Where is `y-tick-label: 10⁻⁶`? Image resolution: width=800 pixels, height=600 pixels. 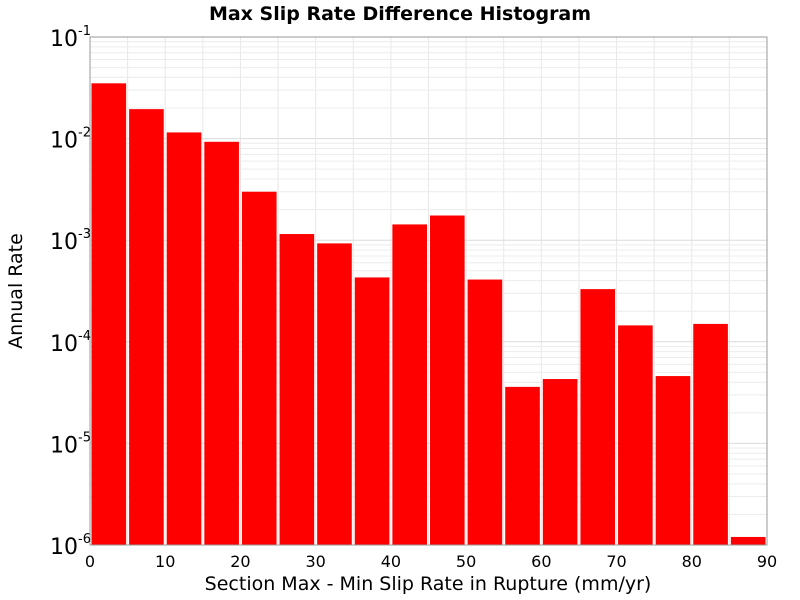 y-tick-label: 10⁻⁶ is located at coordinates (70, 546).